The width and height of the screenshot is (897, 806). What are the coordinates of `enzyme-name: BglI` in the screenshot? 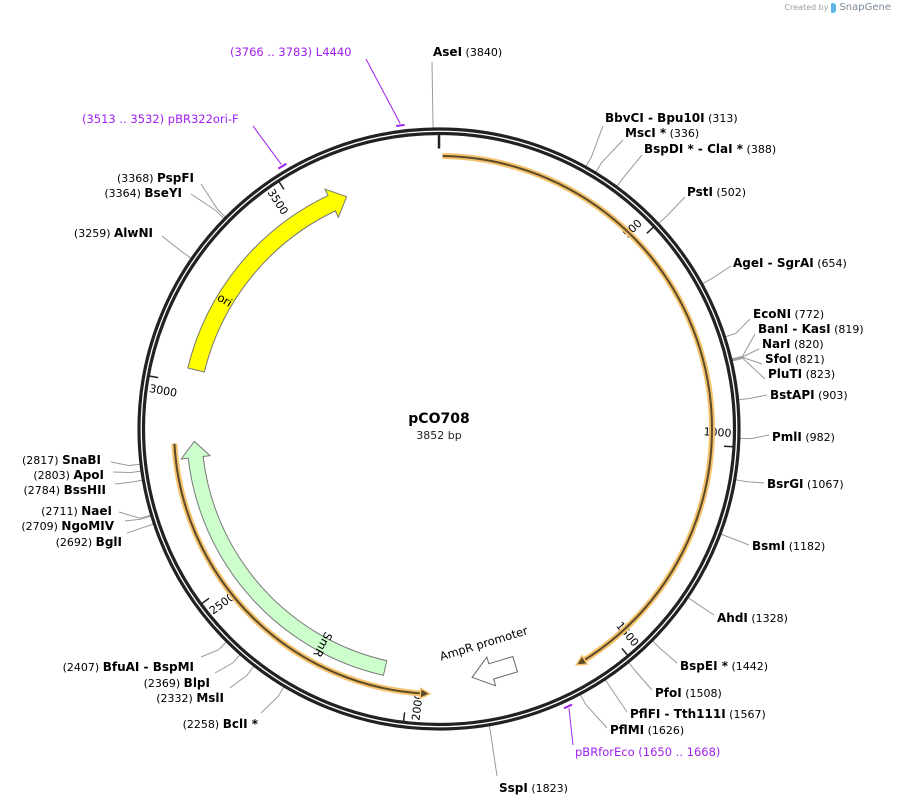 It's located at (109, 542).